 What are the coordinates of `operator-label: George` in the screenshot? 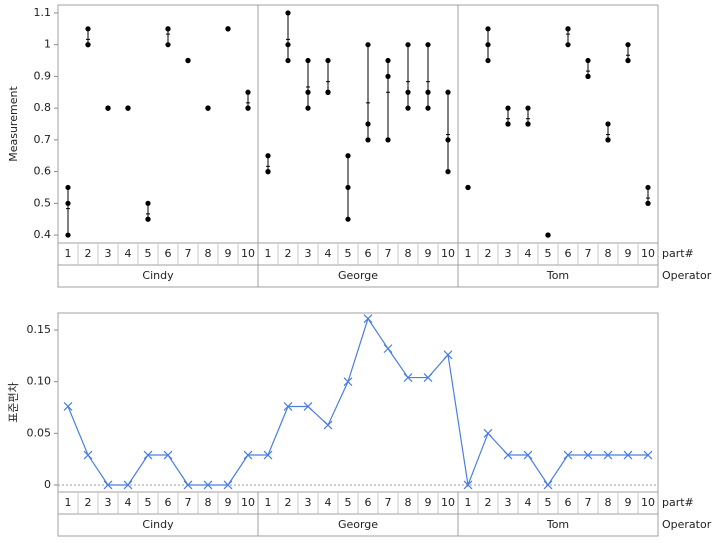 It's located at (358, 275).